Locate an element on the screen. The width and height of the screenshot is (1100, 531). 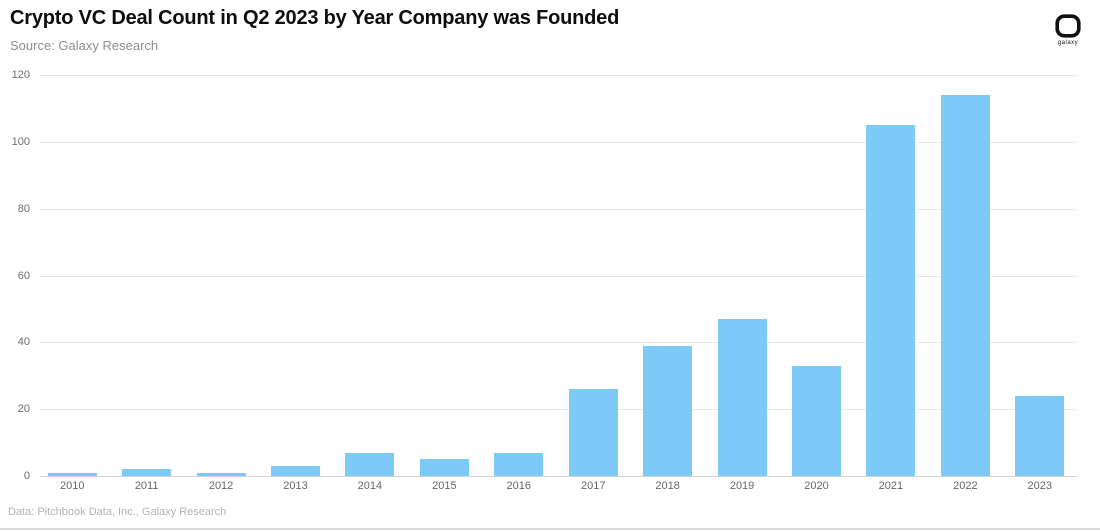
bar-2011 is located at coordinates (147, 472).